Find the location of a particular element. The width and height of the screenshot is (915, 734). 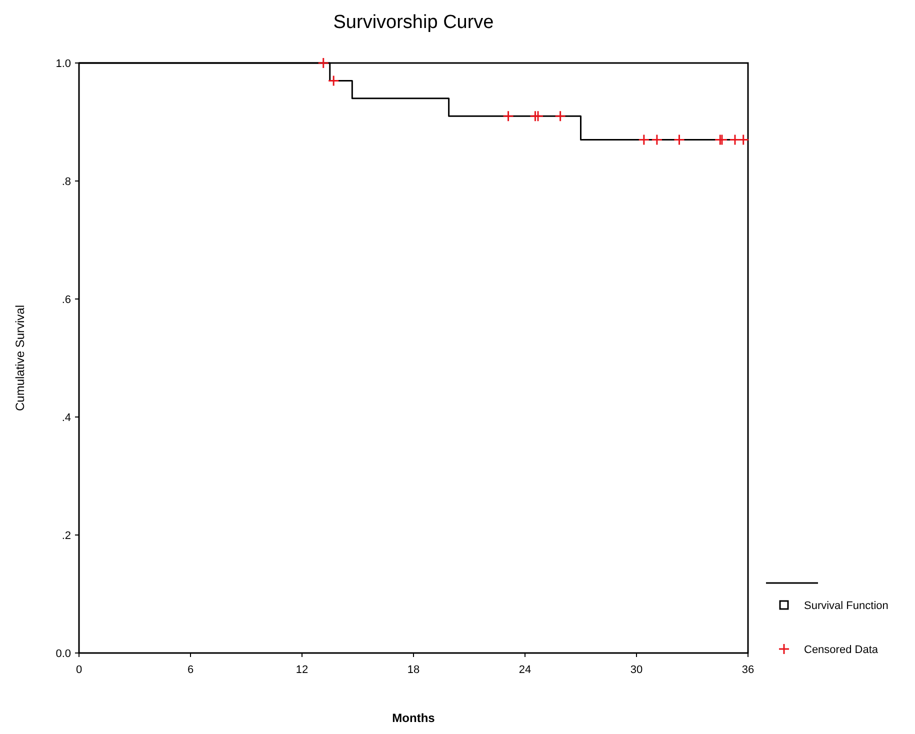

x-tick-label: 18 is located at coordinates (413, 670).